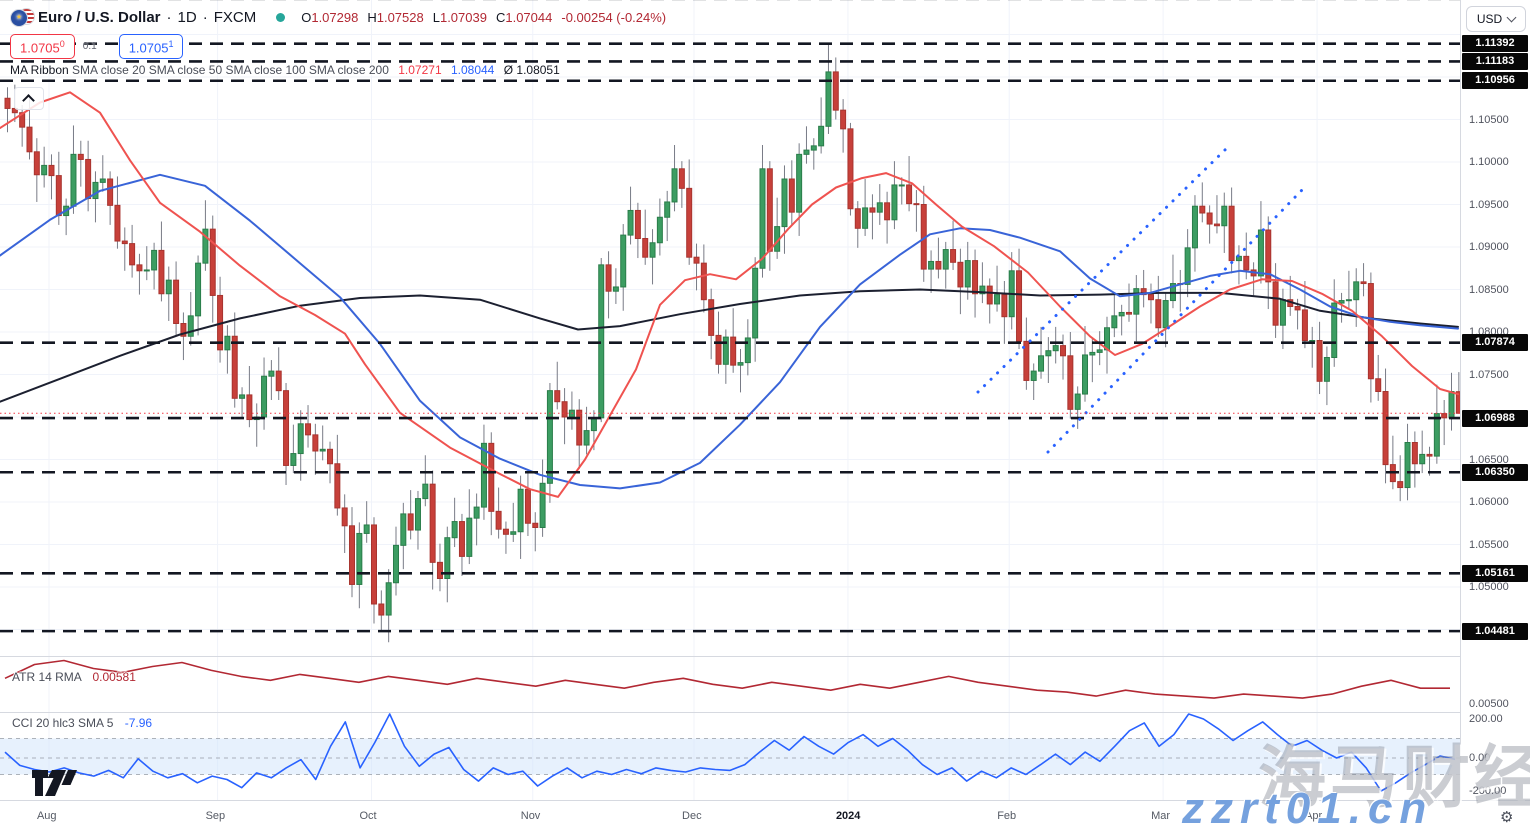 The width and height of the screenshot is (1530, 833). I want to click on cci-axis-tick: -200.00, so click(1488, 791).